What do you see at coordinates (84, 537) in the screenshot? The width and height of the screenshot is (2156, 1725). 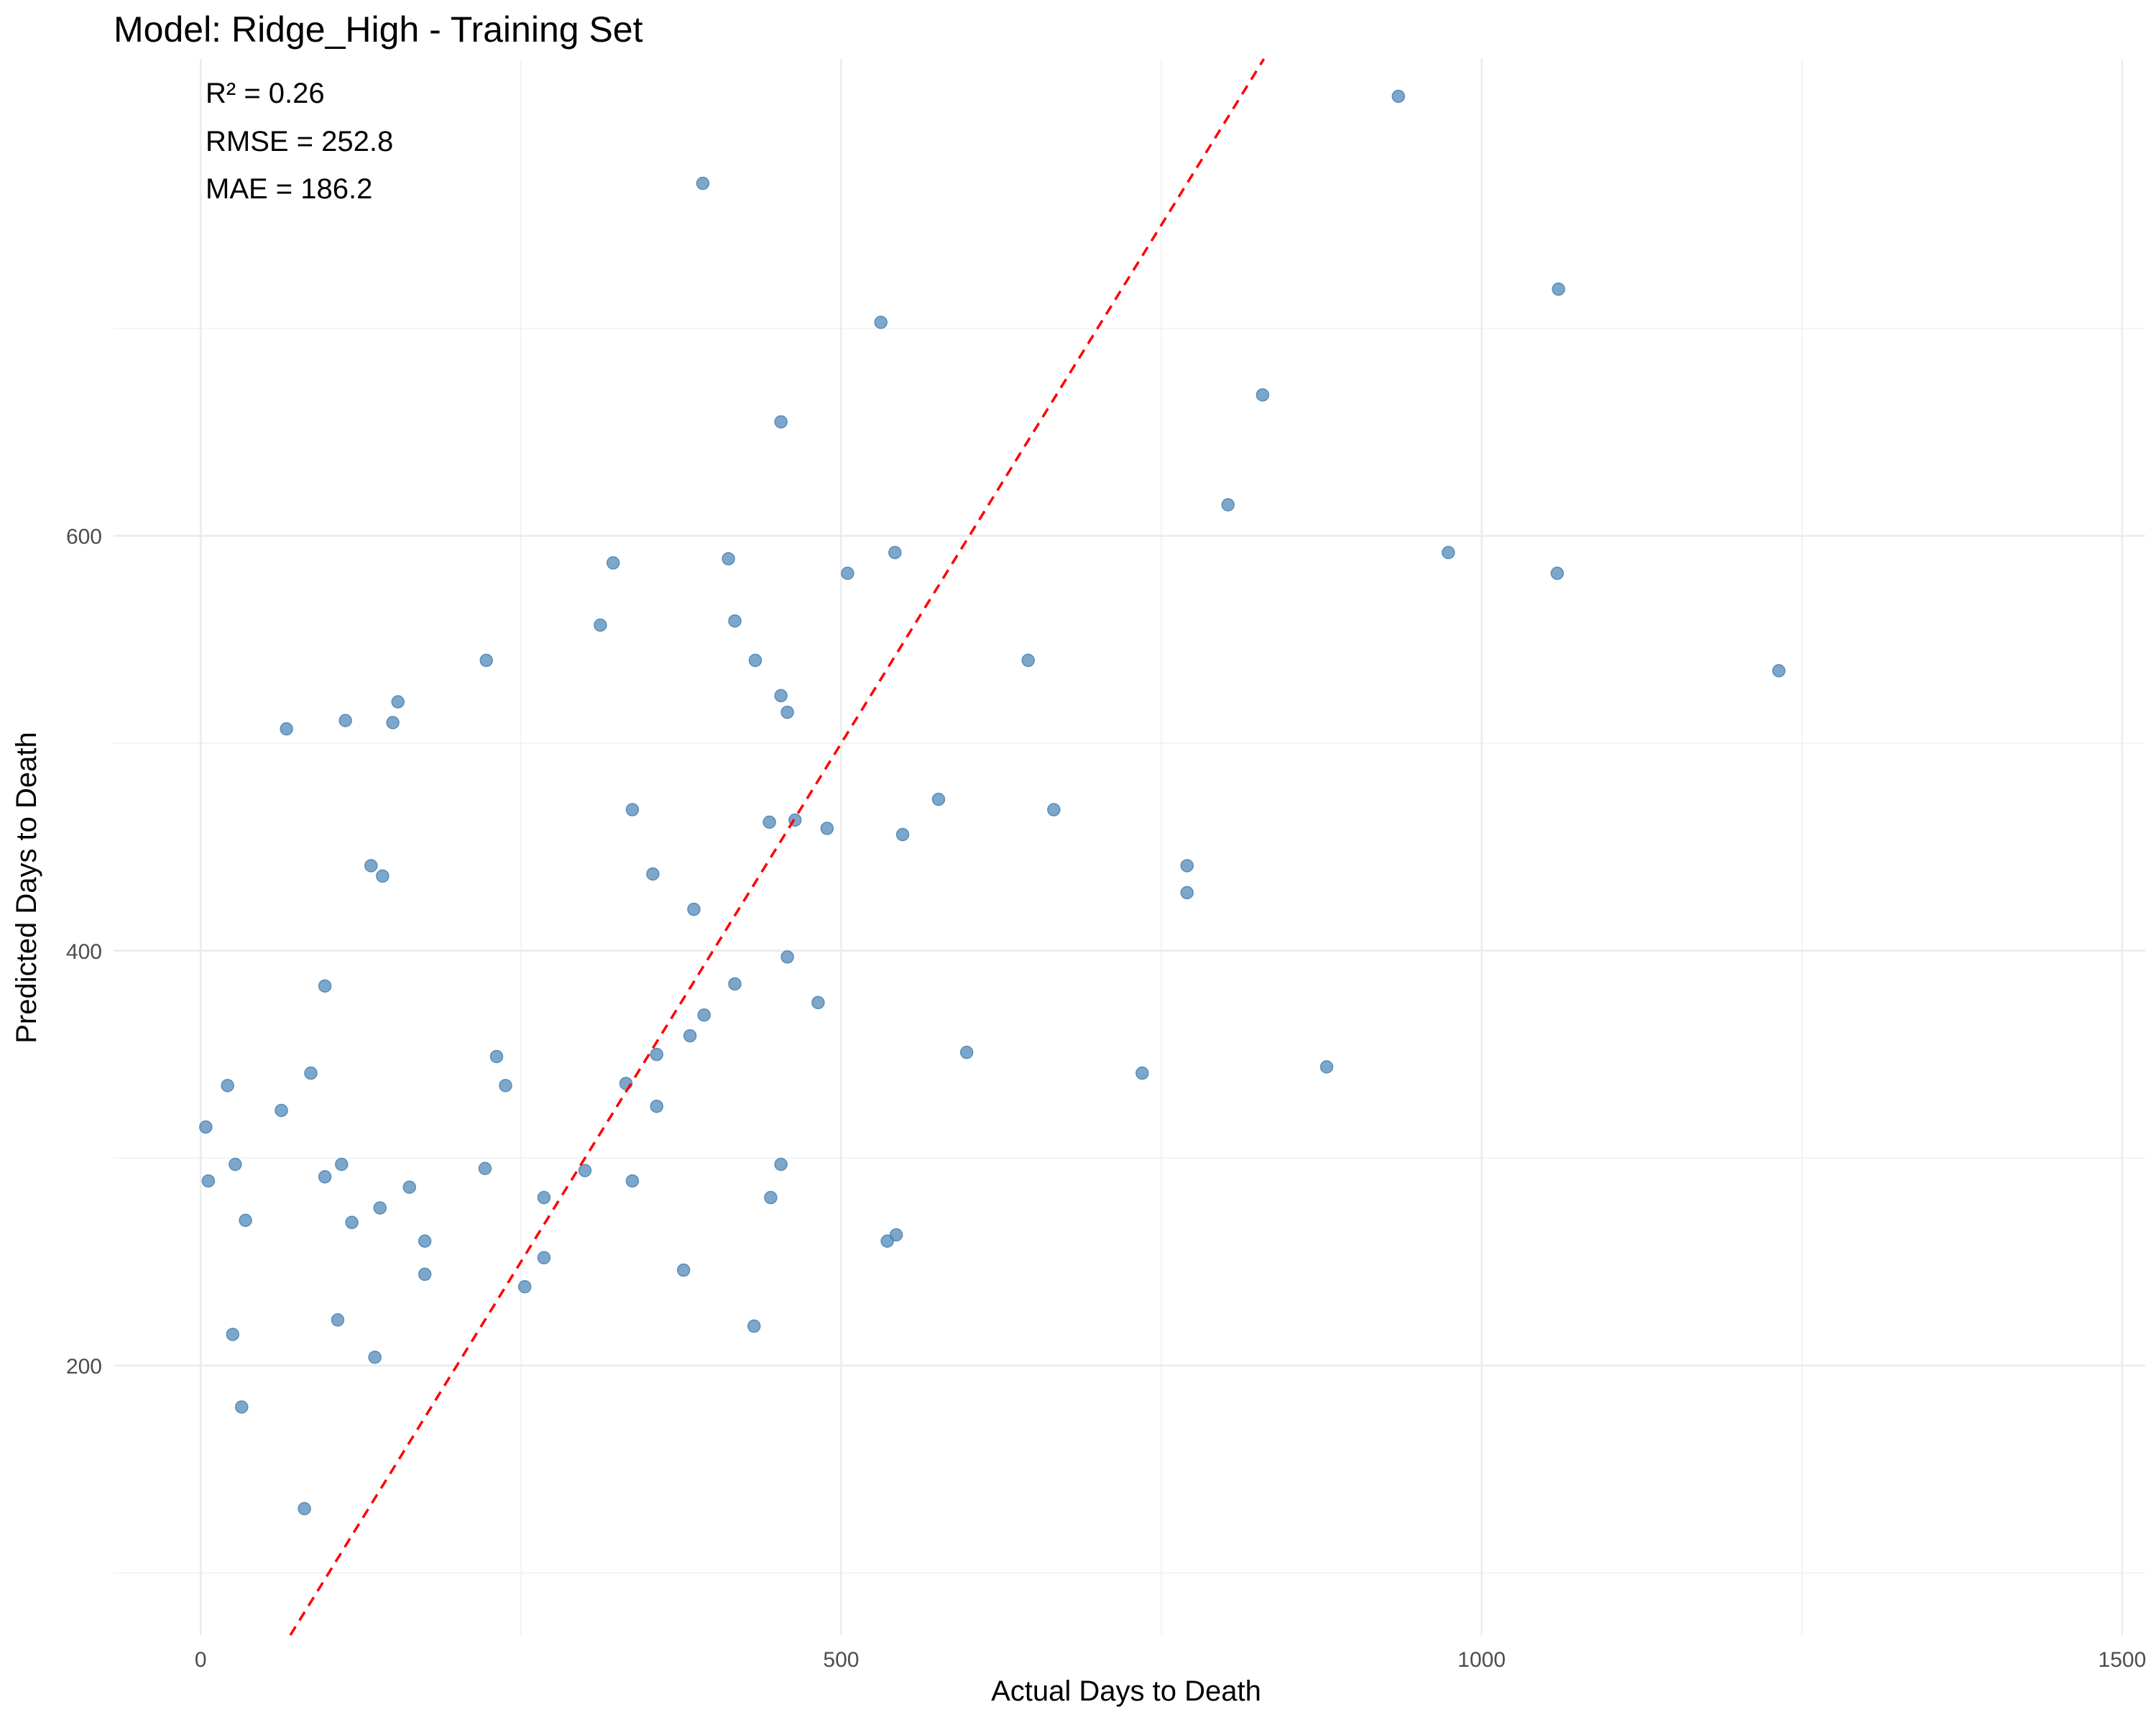 I see `y-tick-label: 600` at bounding box center [84, 537].